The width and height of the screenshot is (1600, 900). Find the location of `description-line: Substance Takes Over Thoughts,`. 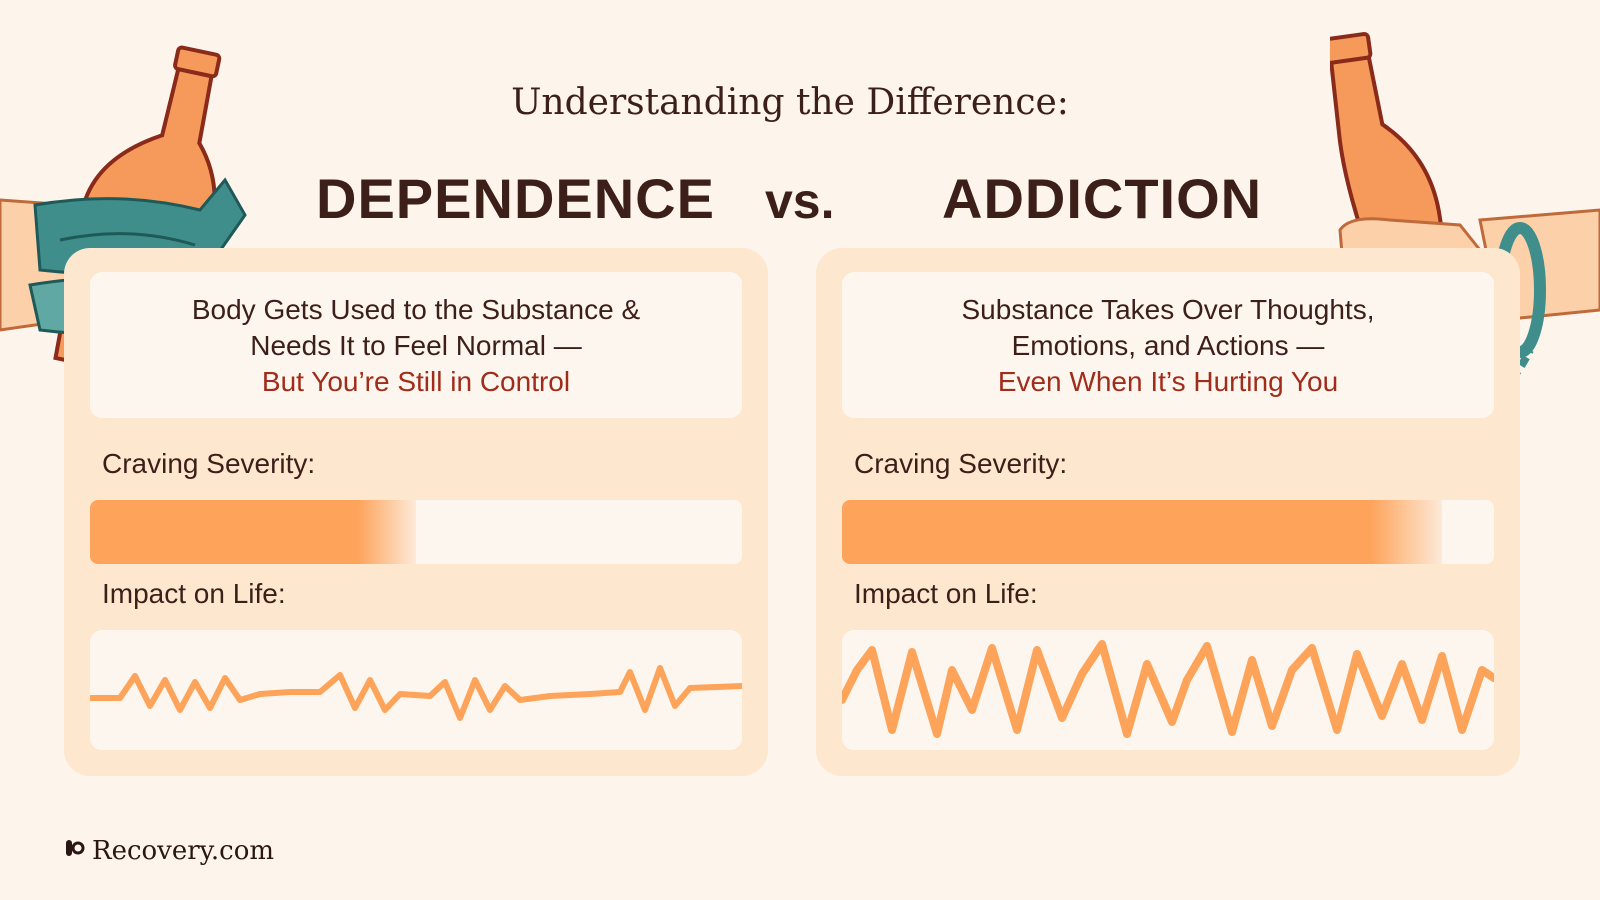

description-line: Substance Takes Over Thoughts, is located at coordinates (1168, 309).